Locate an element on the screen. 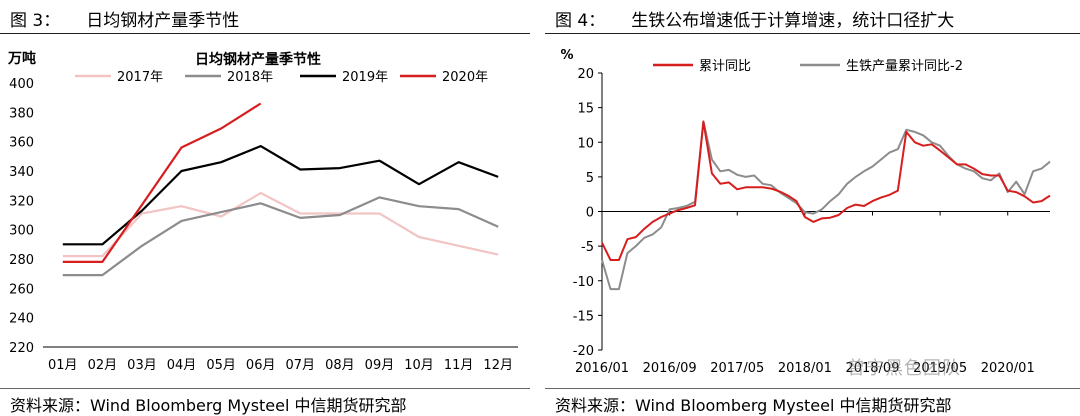 The height and width of the screenshot is (416, 1080). figure-4-top-rule is located at coordinates (812, 33).